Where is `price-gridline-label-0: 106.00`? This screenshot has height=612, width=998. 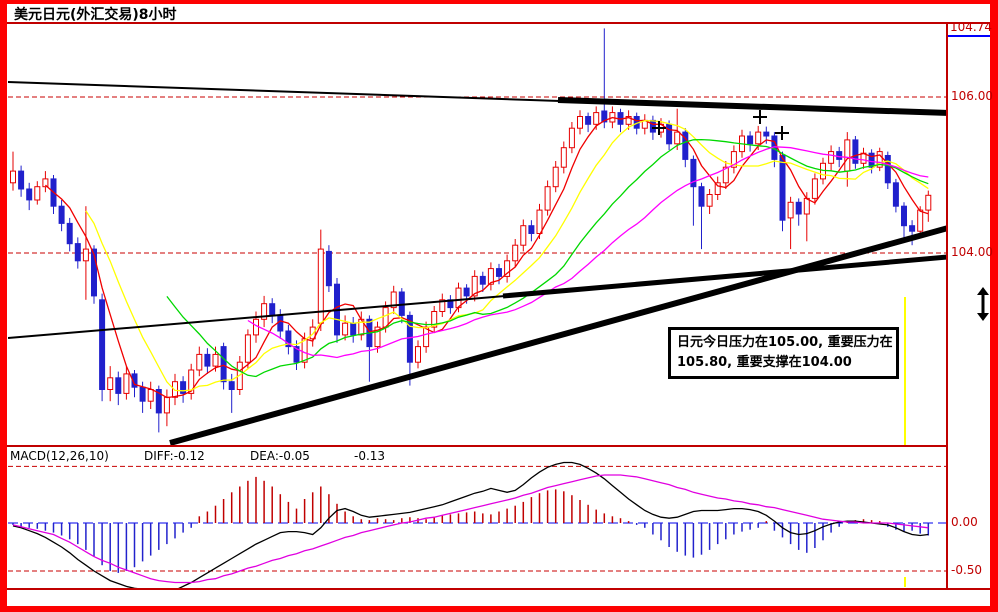
price-gridline-label-0: 106.00 is located at coordinates (972, 96).